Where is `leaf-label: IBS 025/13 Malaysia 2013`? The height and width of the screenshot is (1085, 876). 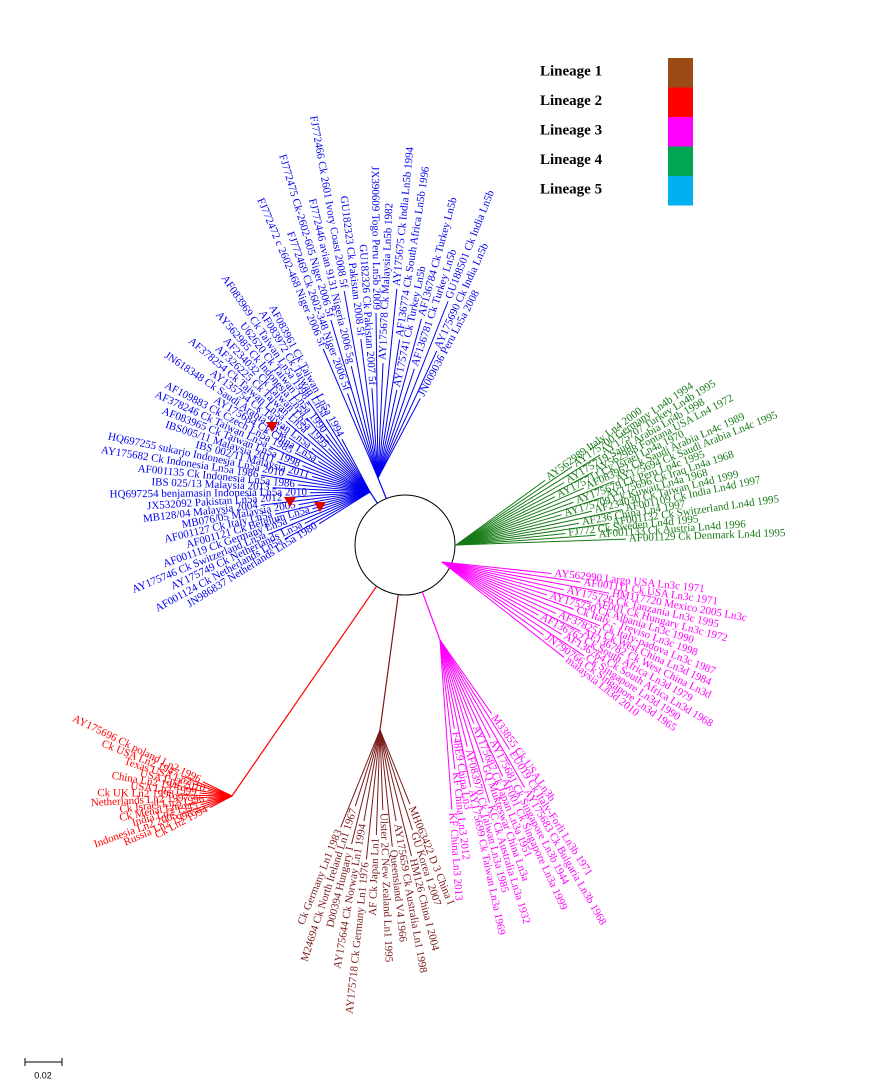 leaf-label: IBS 025/13 Malaysia 2013 is located at coordinates (210, 484).